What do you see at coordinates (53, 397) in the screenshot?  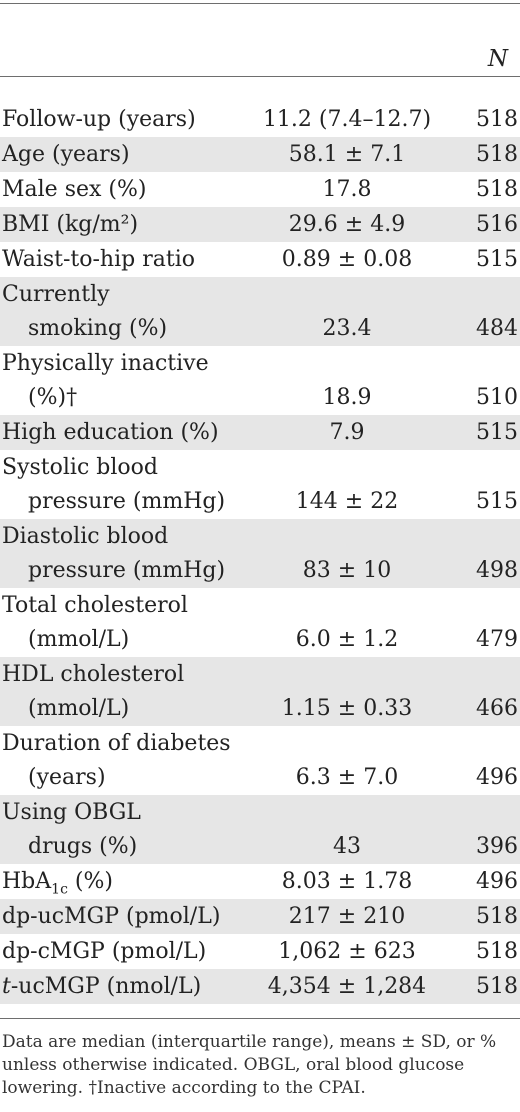 I see `row-label-continuation: (%)†` at bounding box center [53, 397].